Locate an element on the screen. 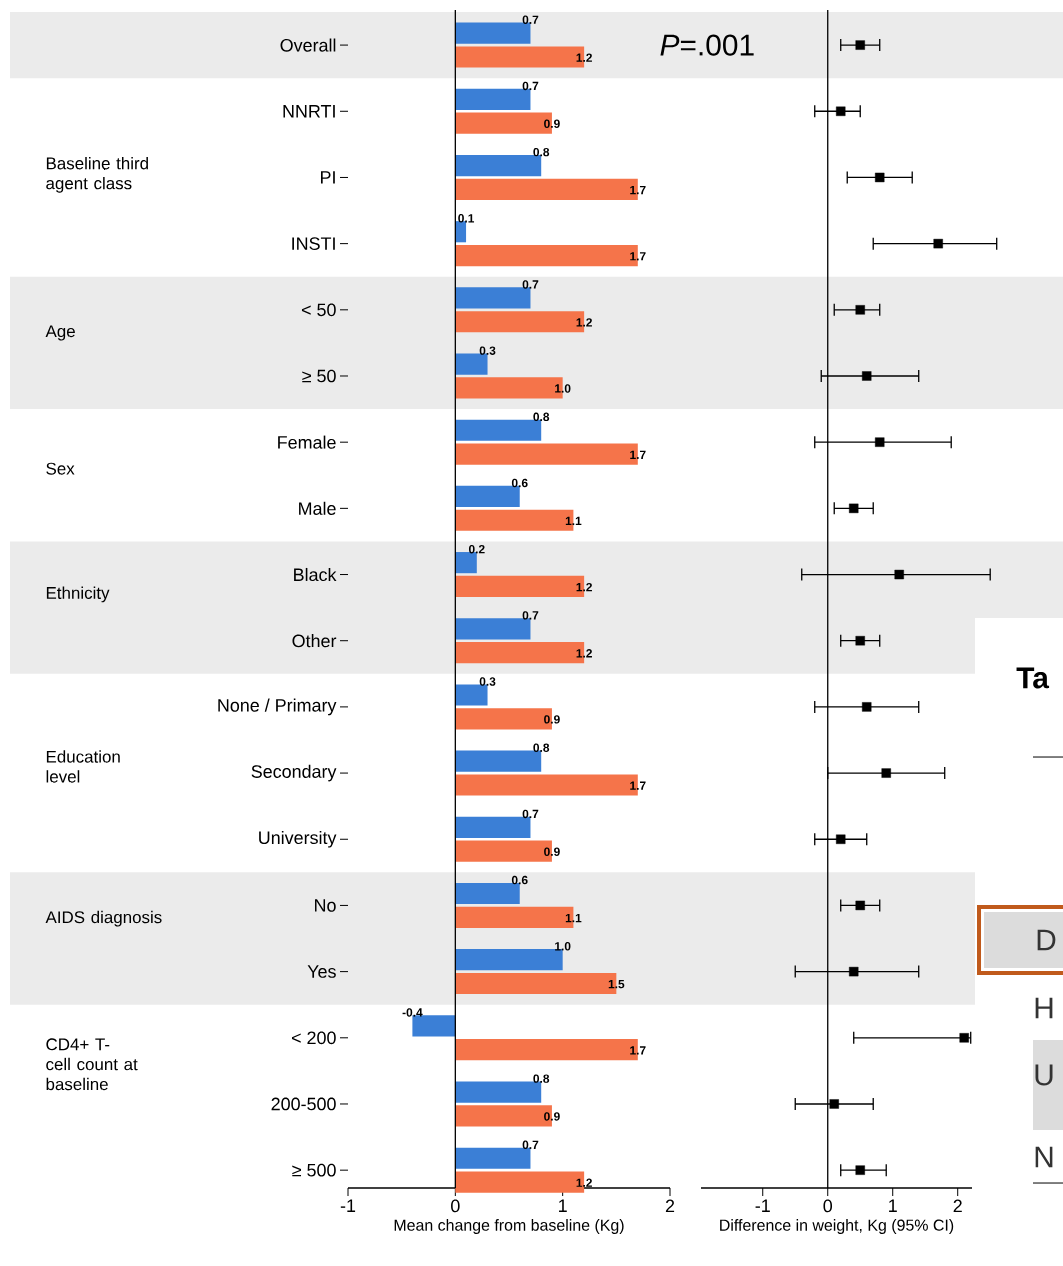 This screenshot has width=1063, height=1266. y-tick-label: No is located at coordinates (325, 905).